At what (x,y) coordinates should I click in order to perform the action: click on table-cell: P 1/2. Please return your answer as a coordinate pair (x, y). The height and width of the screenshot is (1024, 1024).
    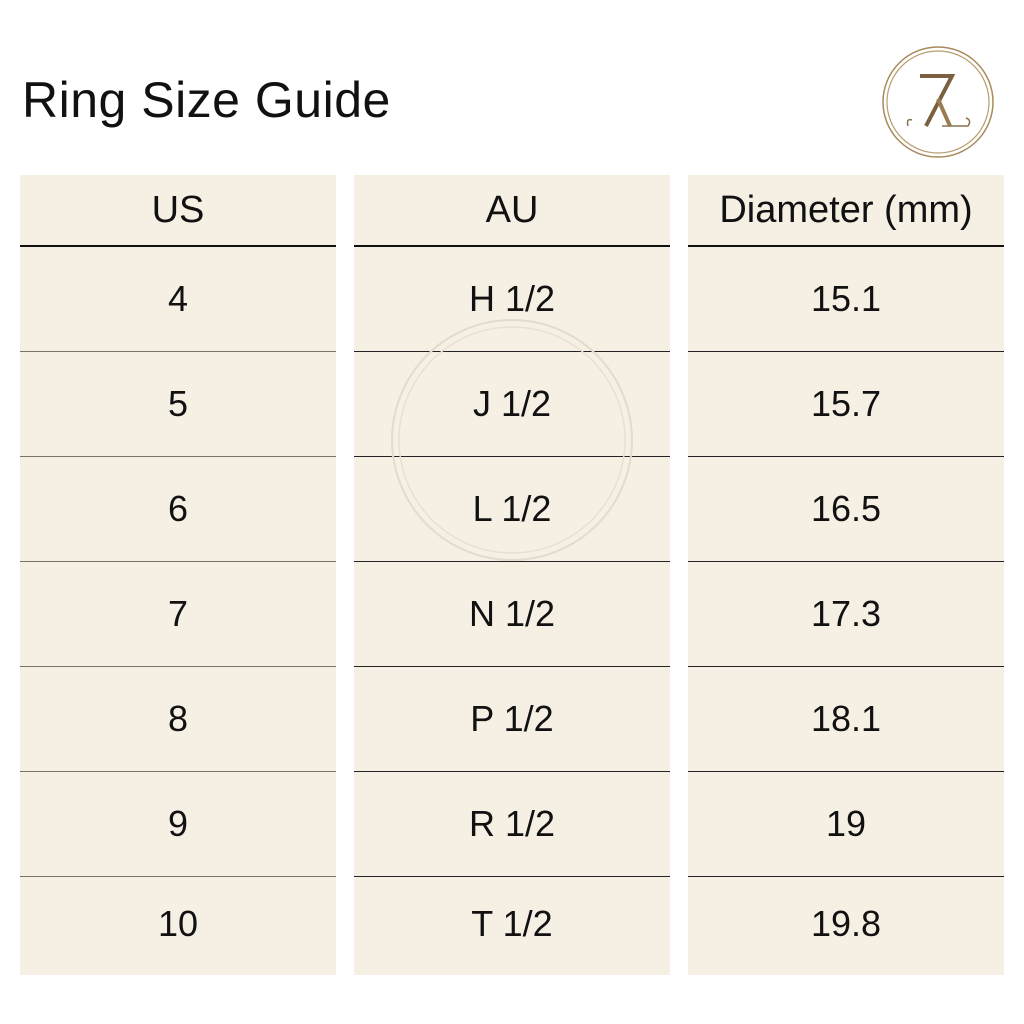
    Looking at the image, I should click on (512, 719).